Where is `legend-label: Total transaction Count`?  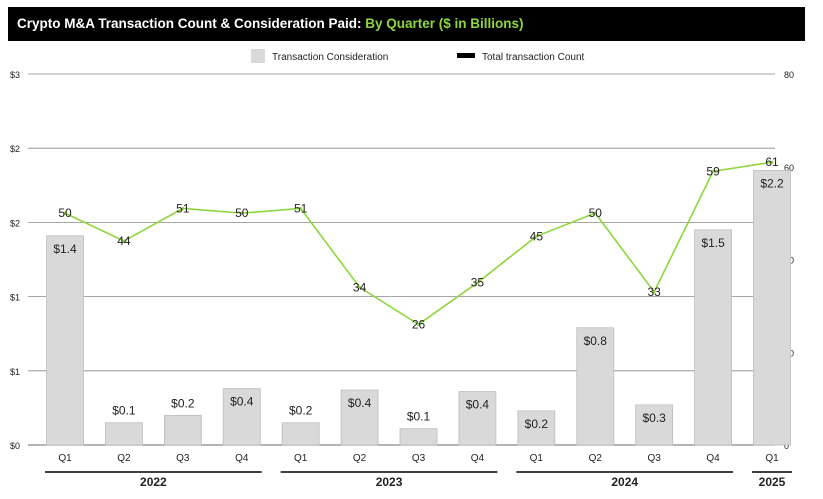
legend-label: Total transaction Count is located at coordinates (533, 57).